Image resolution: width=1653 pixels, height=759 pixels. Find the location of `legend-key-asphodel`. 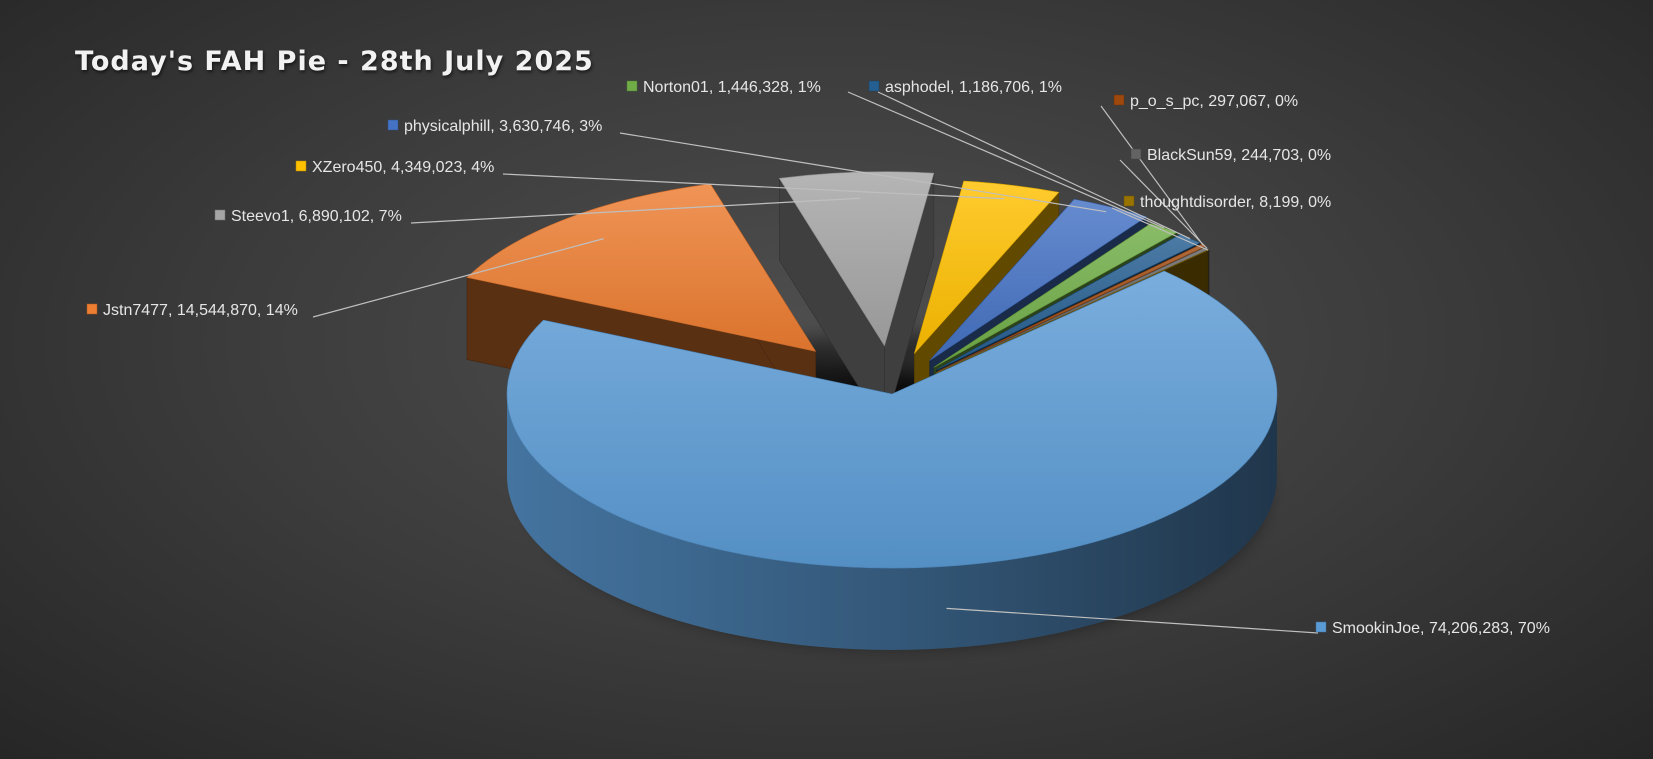

legend-key-asphodel is located at coordinates (874, 86).